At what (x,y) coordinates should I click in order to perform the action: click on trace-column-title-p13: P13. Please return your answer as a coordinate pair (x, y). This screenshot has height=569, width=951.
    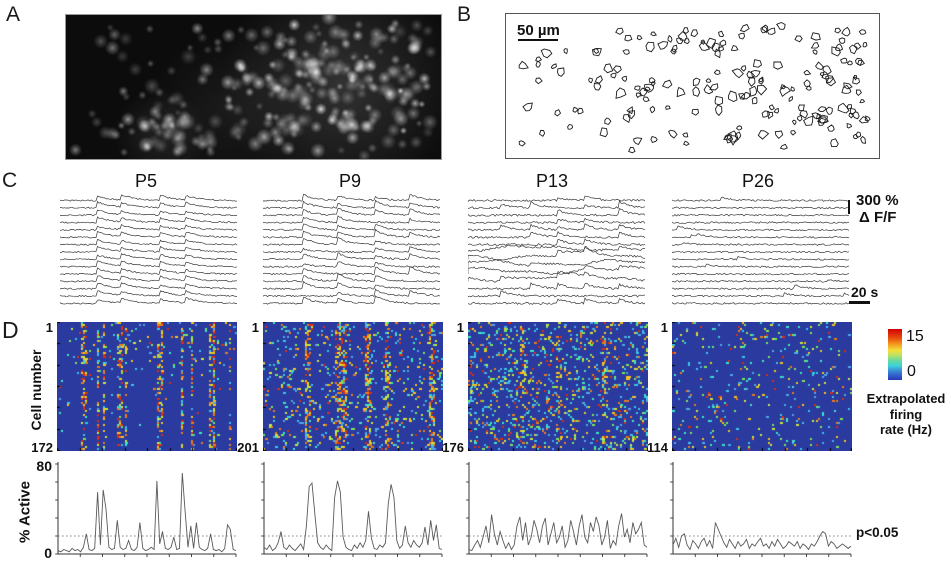
    Looking at the image, I should click on (552, 181).